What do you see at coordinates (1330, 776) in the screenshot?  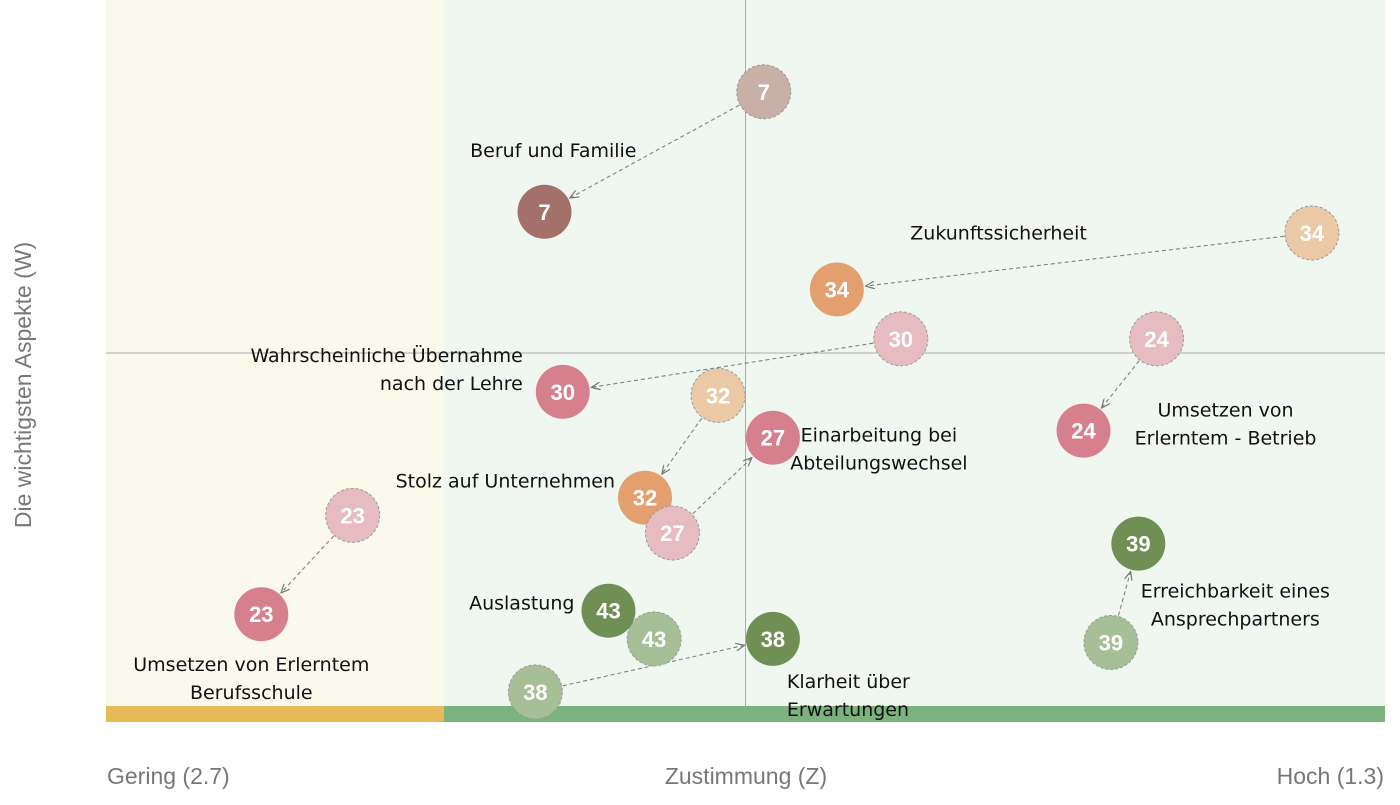 I see `x-axis-high-label: Hoch (1.3)` at bounding box center [1330, 776].